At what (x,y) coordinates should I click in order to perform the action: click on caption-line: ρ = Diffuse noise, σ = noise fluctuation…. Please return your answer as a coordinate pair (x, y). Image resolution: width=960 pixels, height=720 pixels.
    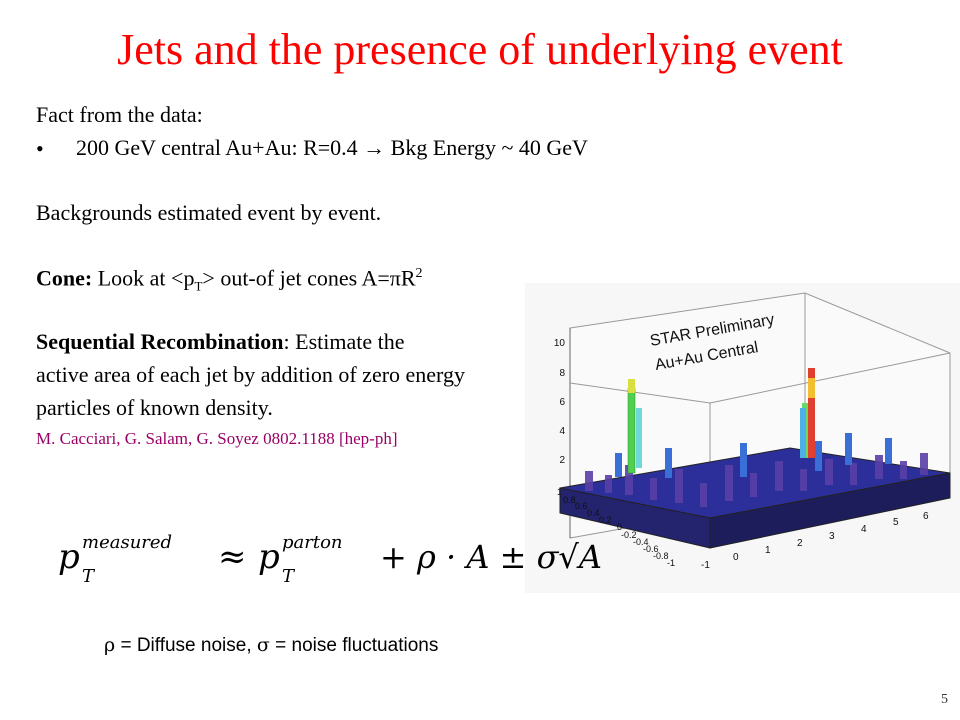
    Looking at the image, I should click on (271, 645).